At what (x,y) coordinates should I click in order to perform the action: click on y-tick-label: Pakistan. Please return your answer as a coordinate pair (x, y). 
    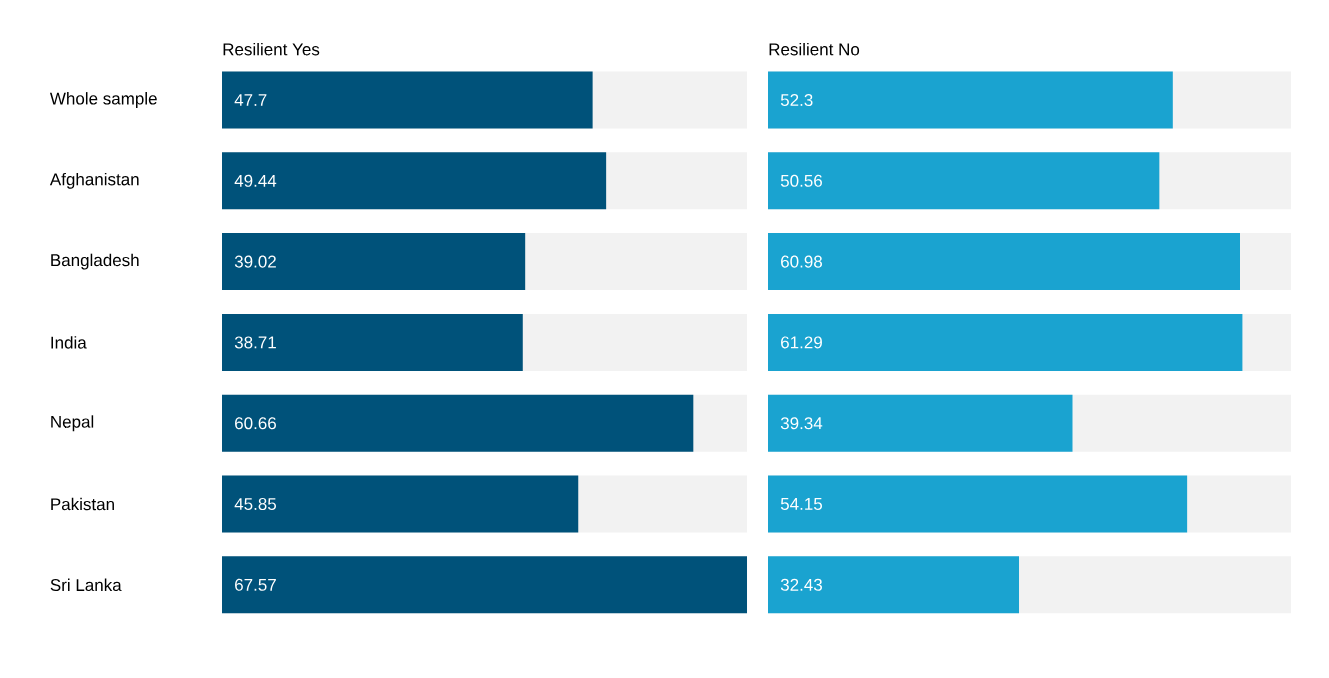
    Looking at the image, I should click on (82, 504).